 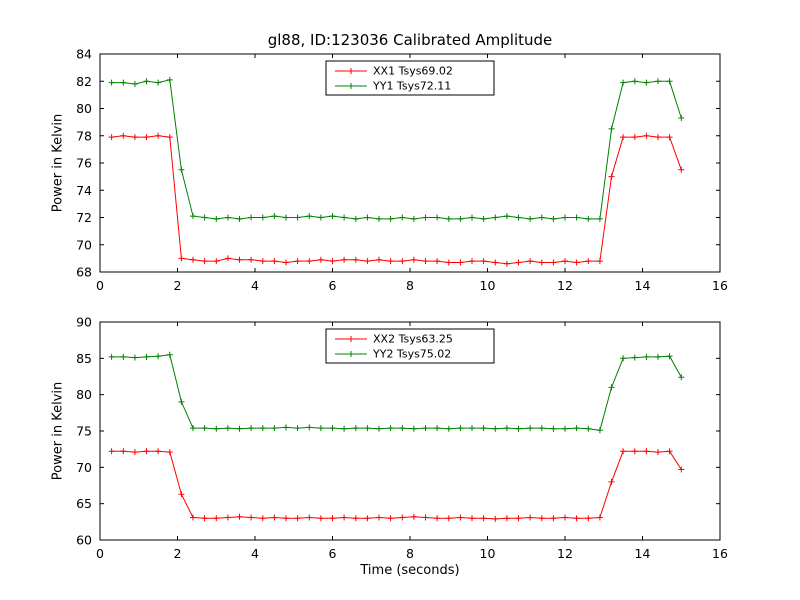 What do you see at coordinates (410, 40) in the screenshot?
I see `chart-title: gl88, ID:123036 Calibrated Amplitude` at bounding box center [410, 40].